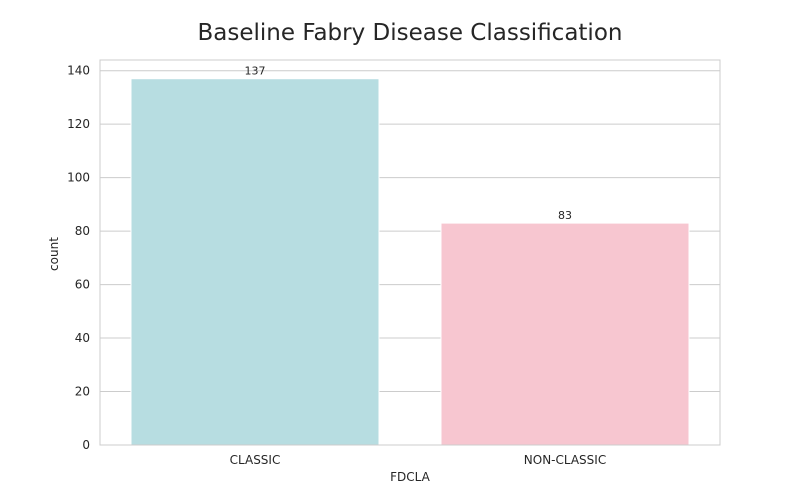 Image resolution: width=800 pixels, height=500 pixels. I want to click on bar-value-labels: 137 83, so click(409, 143).